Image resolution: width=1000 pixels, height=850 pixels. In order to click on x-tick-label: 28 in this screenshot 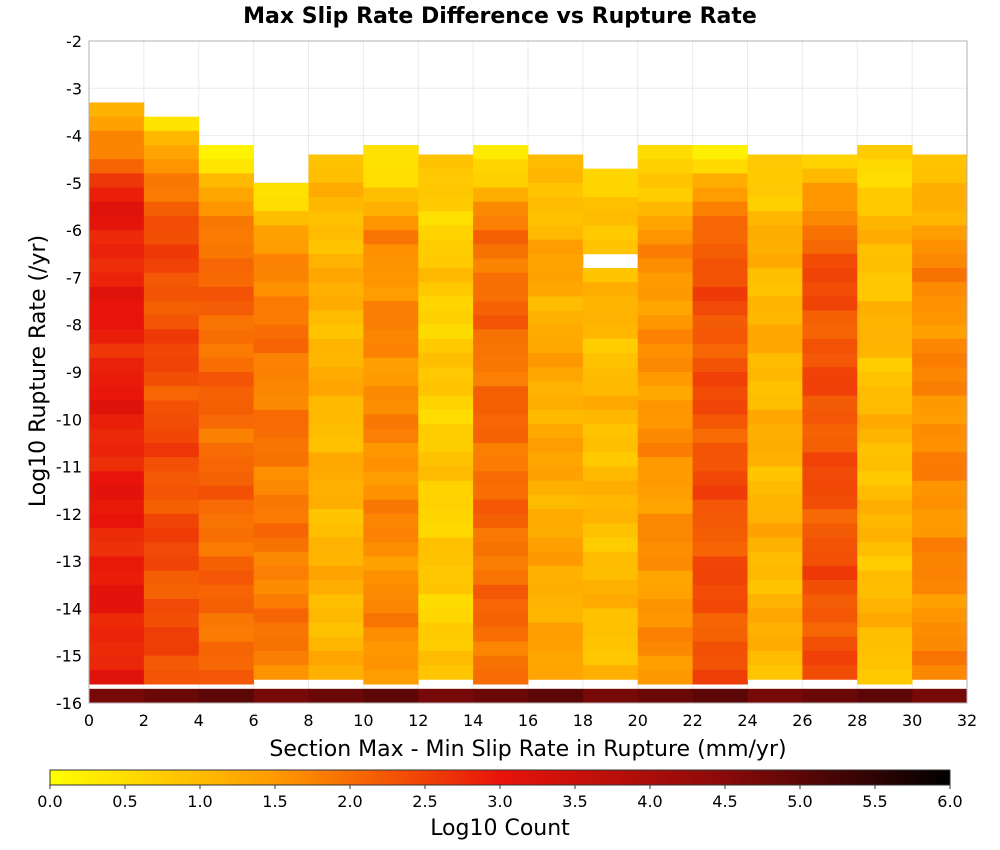, I will do `click(857, 720)`.